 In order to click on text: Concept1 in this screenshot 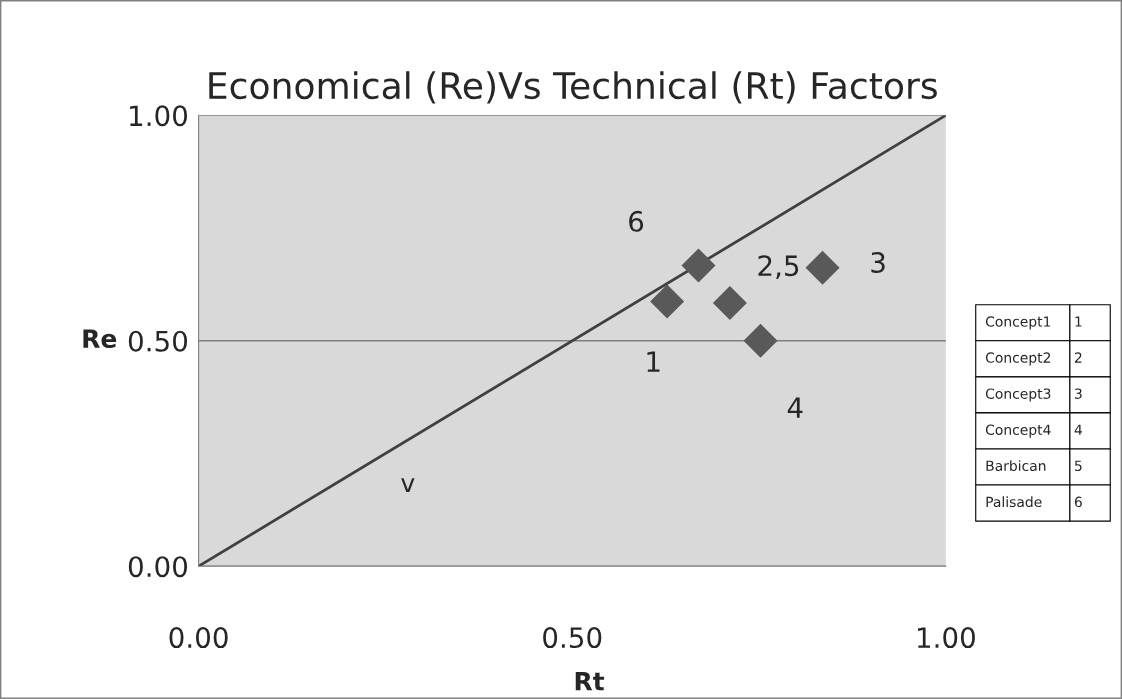, I will do `click(1018, 323)`.